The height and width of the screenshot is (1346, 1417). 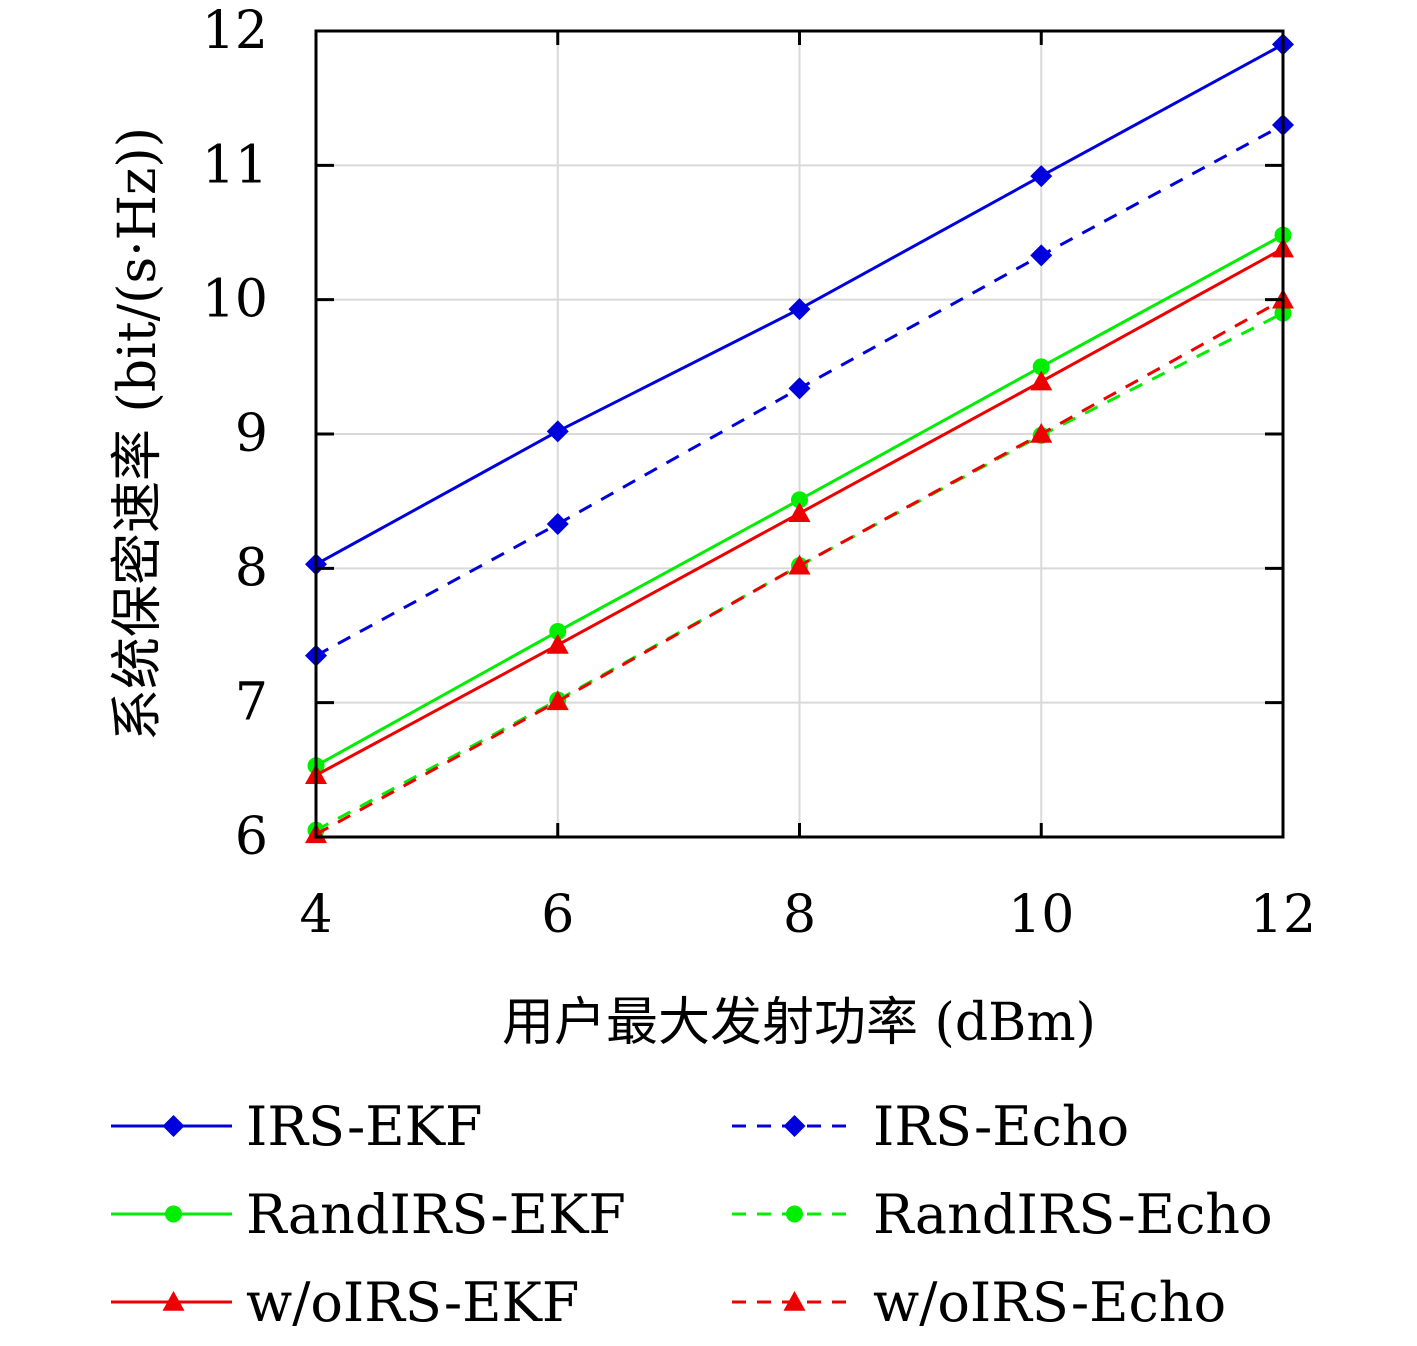 I want to click on legend-label-w-oirs-echo: w/oIRS-Echo, so click(x=1049, y=1302).